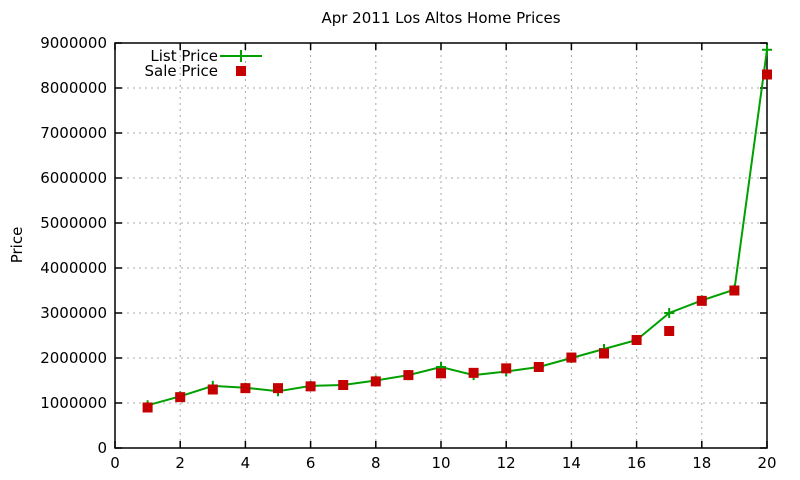 This screenshot has width=800, height=480. I want to click on legend-item-sale-price: Sale Price, so click(190, 71).